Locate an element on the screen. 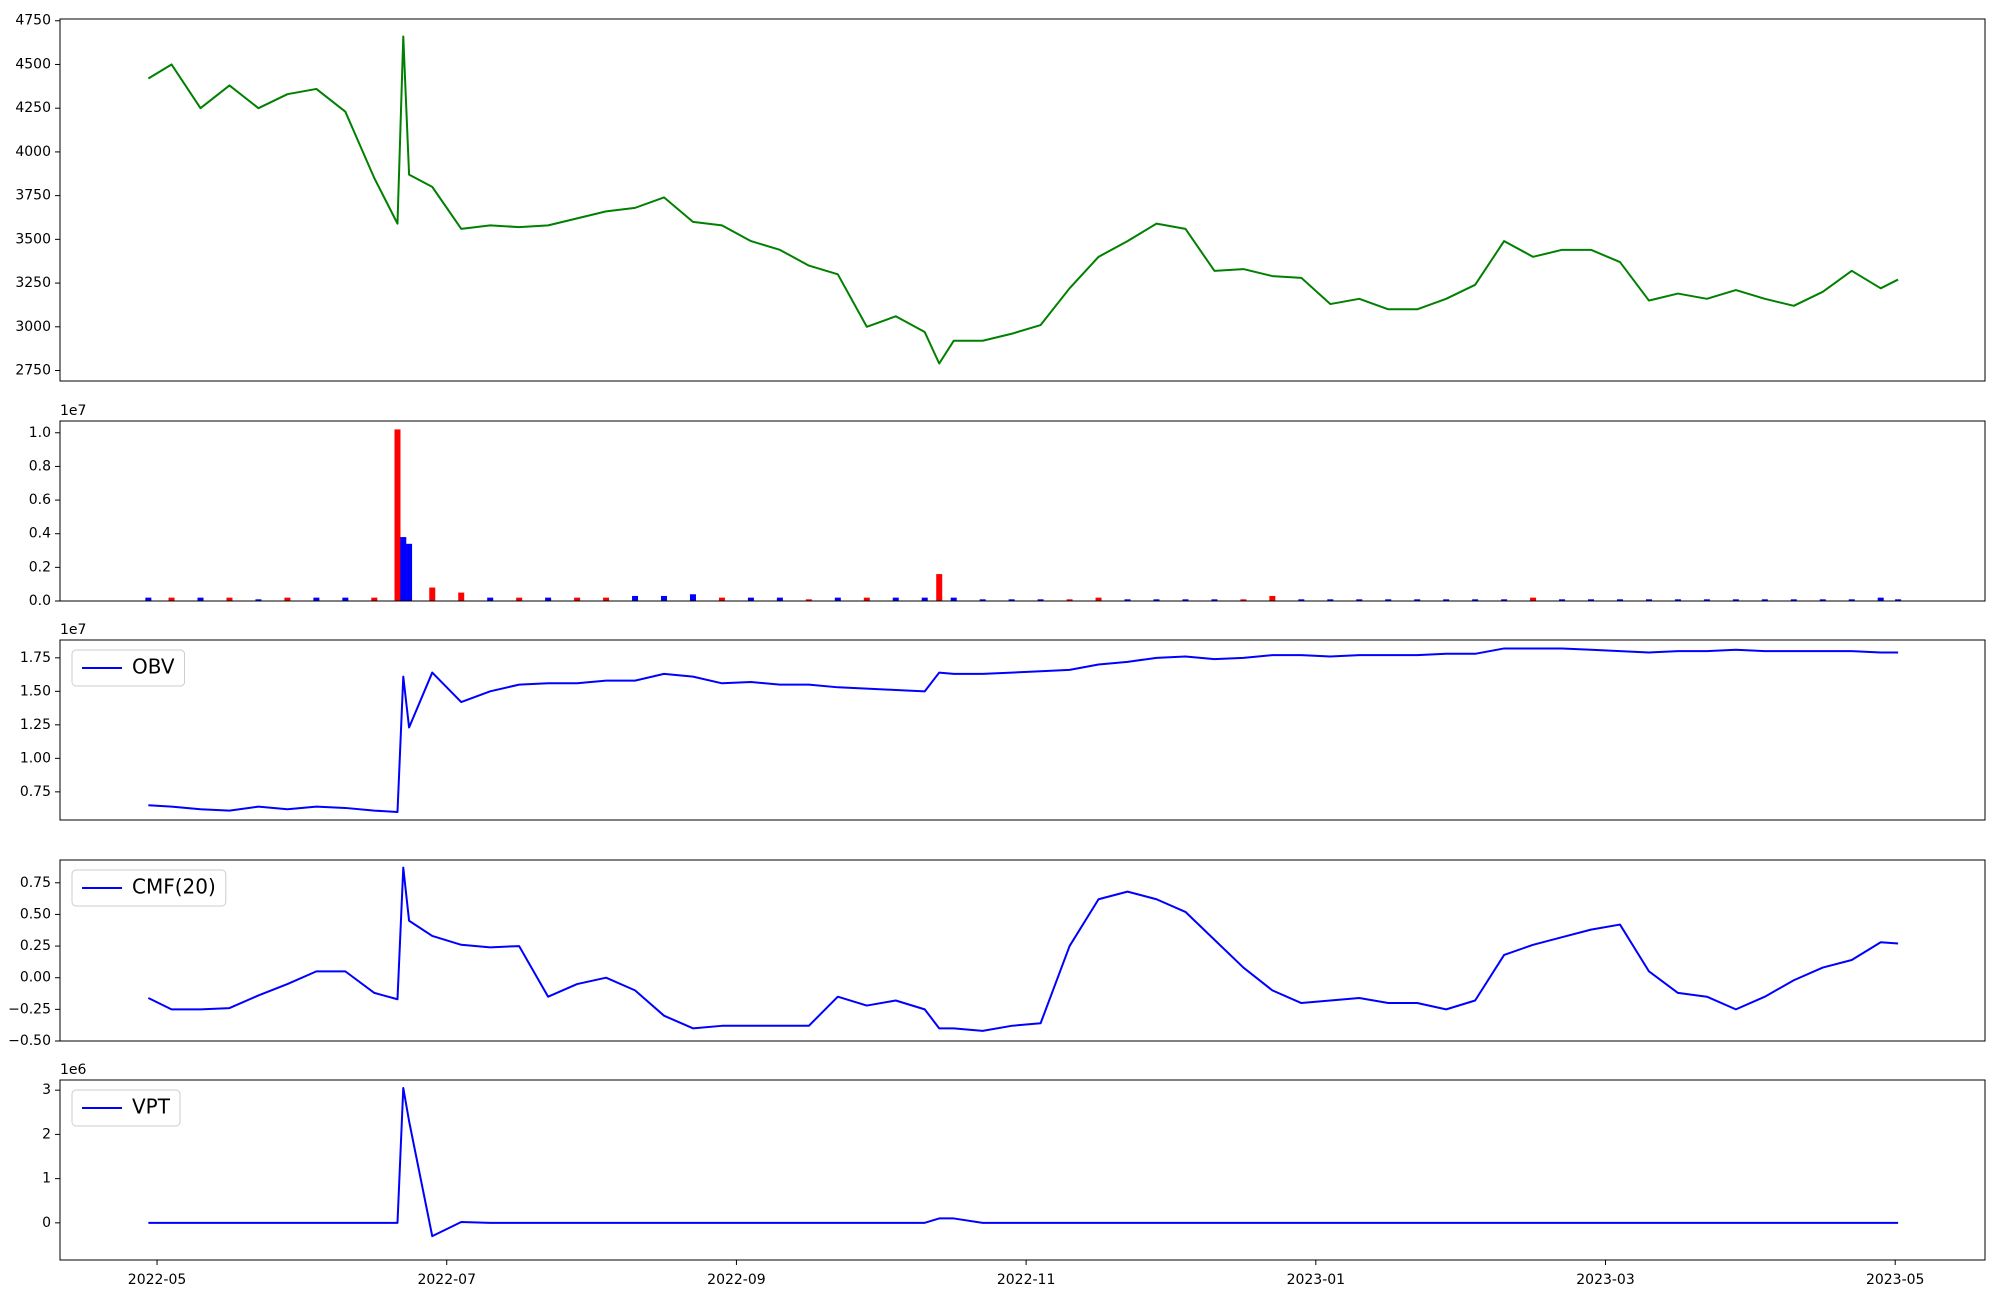  offset-label: 1e6 is located at coordinates (73, 1070).